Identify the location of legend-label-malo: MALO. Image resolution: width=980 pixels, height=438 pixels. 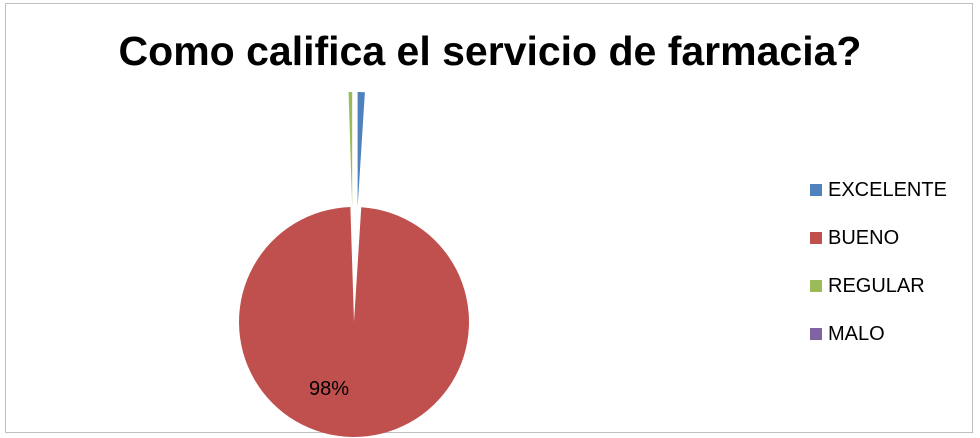
(856, 333).